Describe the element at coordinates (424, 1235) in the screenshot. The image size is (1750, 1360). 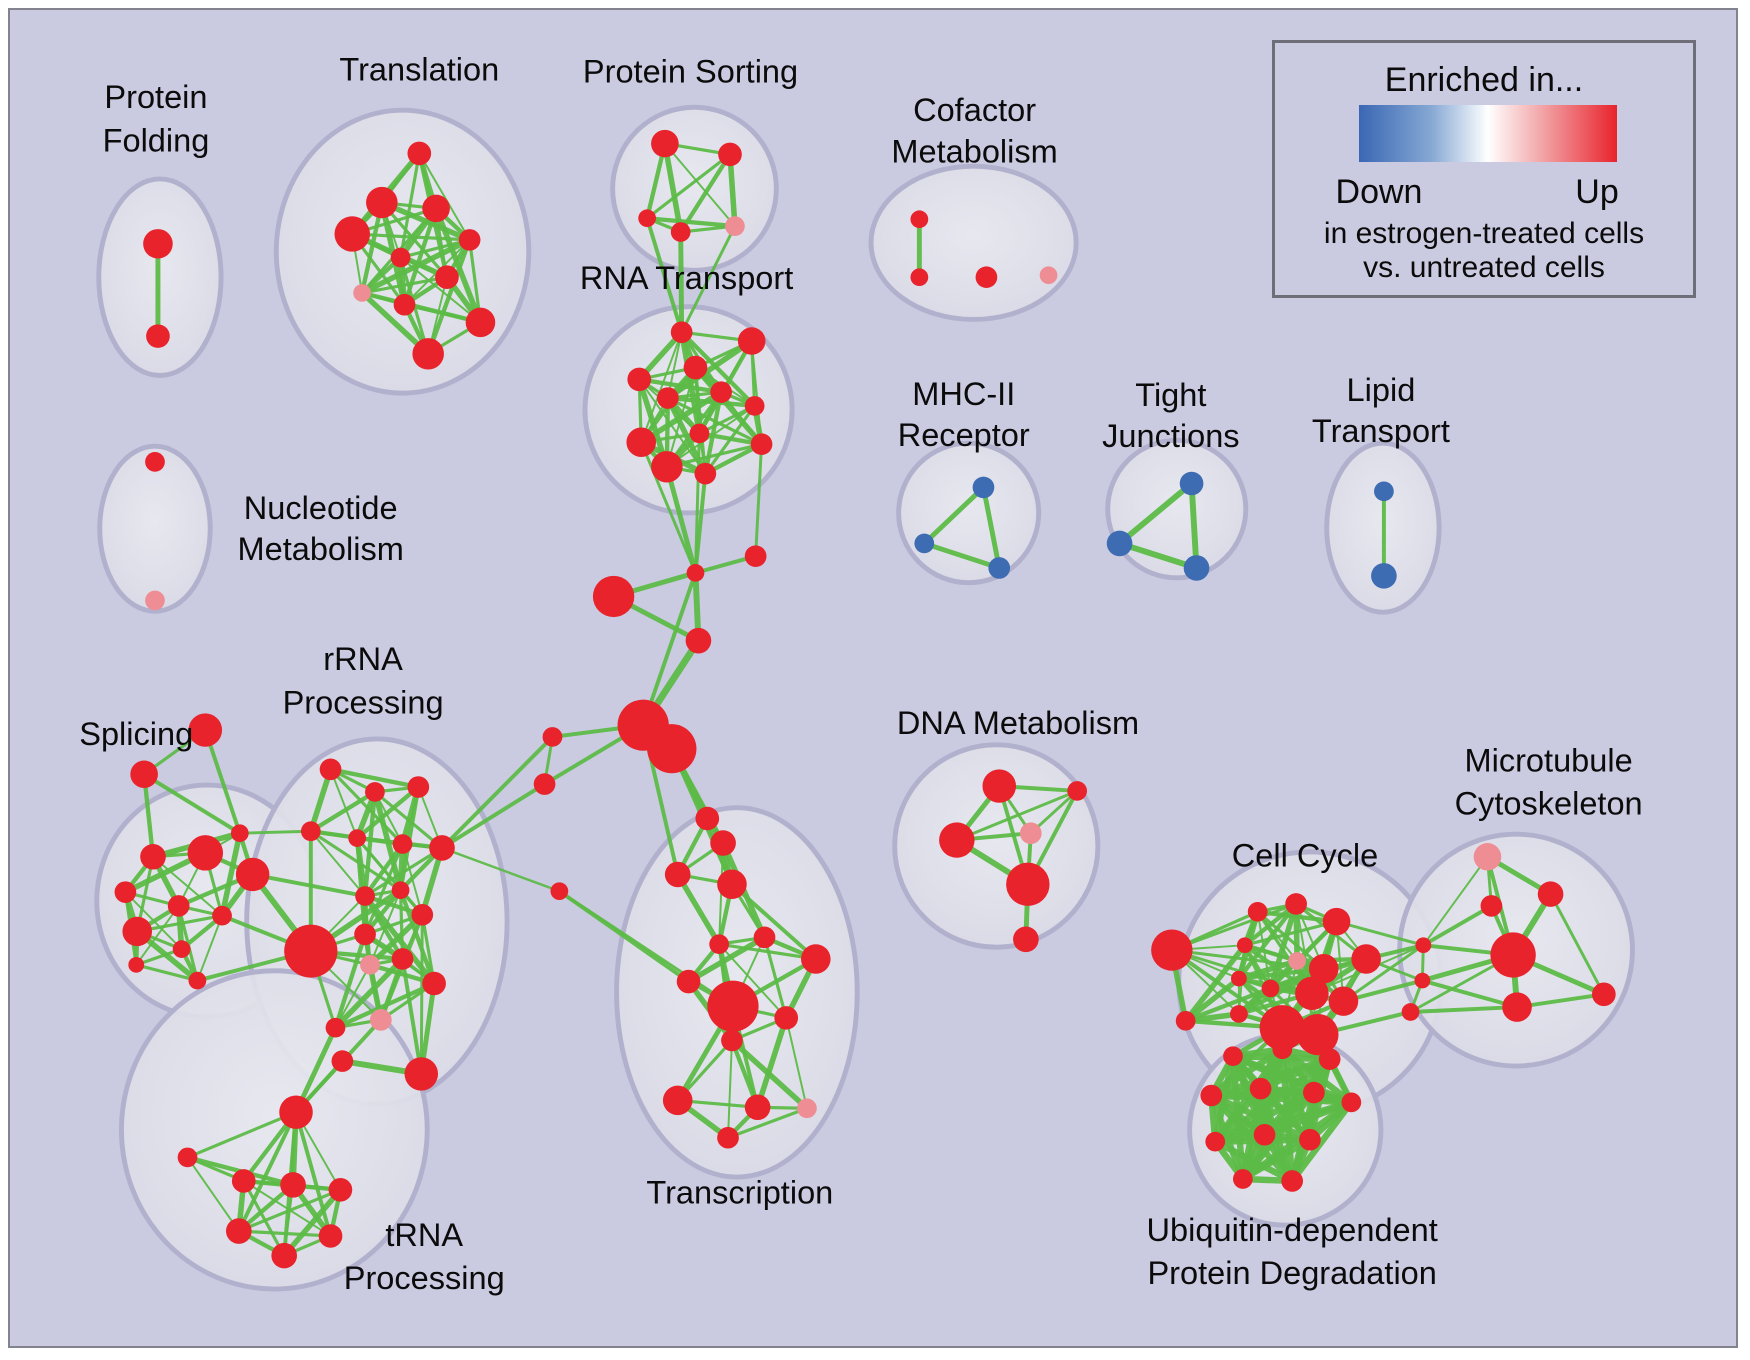
I see `cluster-label-trna_processing: tRNA` at that location.